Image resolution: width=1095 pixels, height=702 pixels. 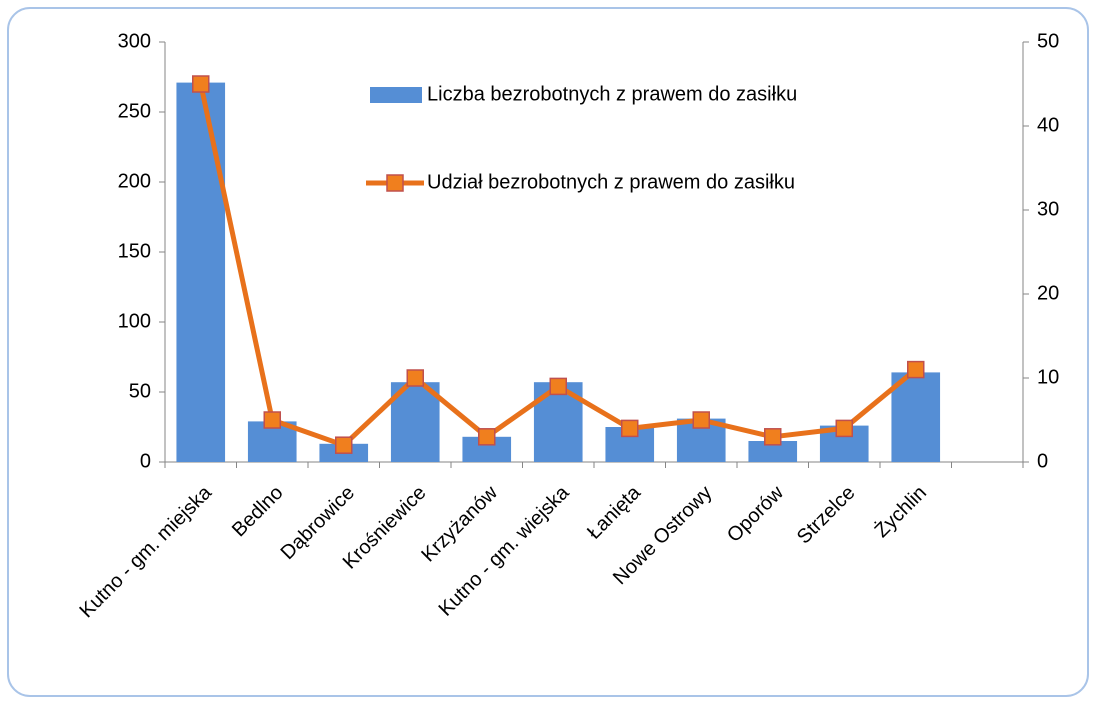 What do you see at coordinates (134, 41) in the screenshot?
I see `y-tick-label: 300` at bounding box center [134, 41].